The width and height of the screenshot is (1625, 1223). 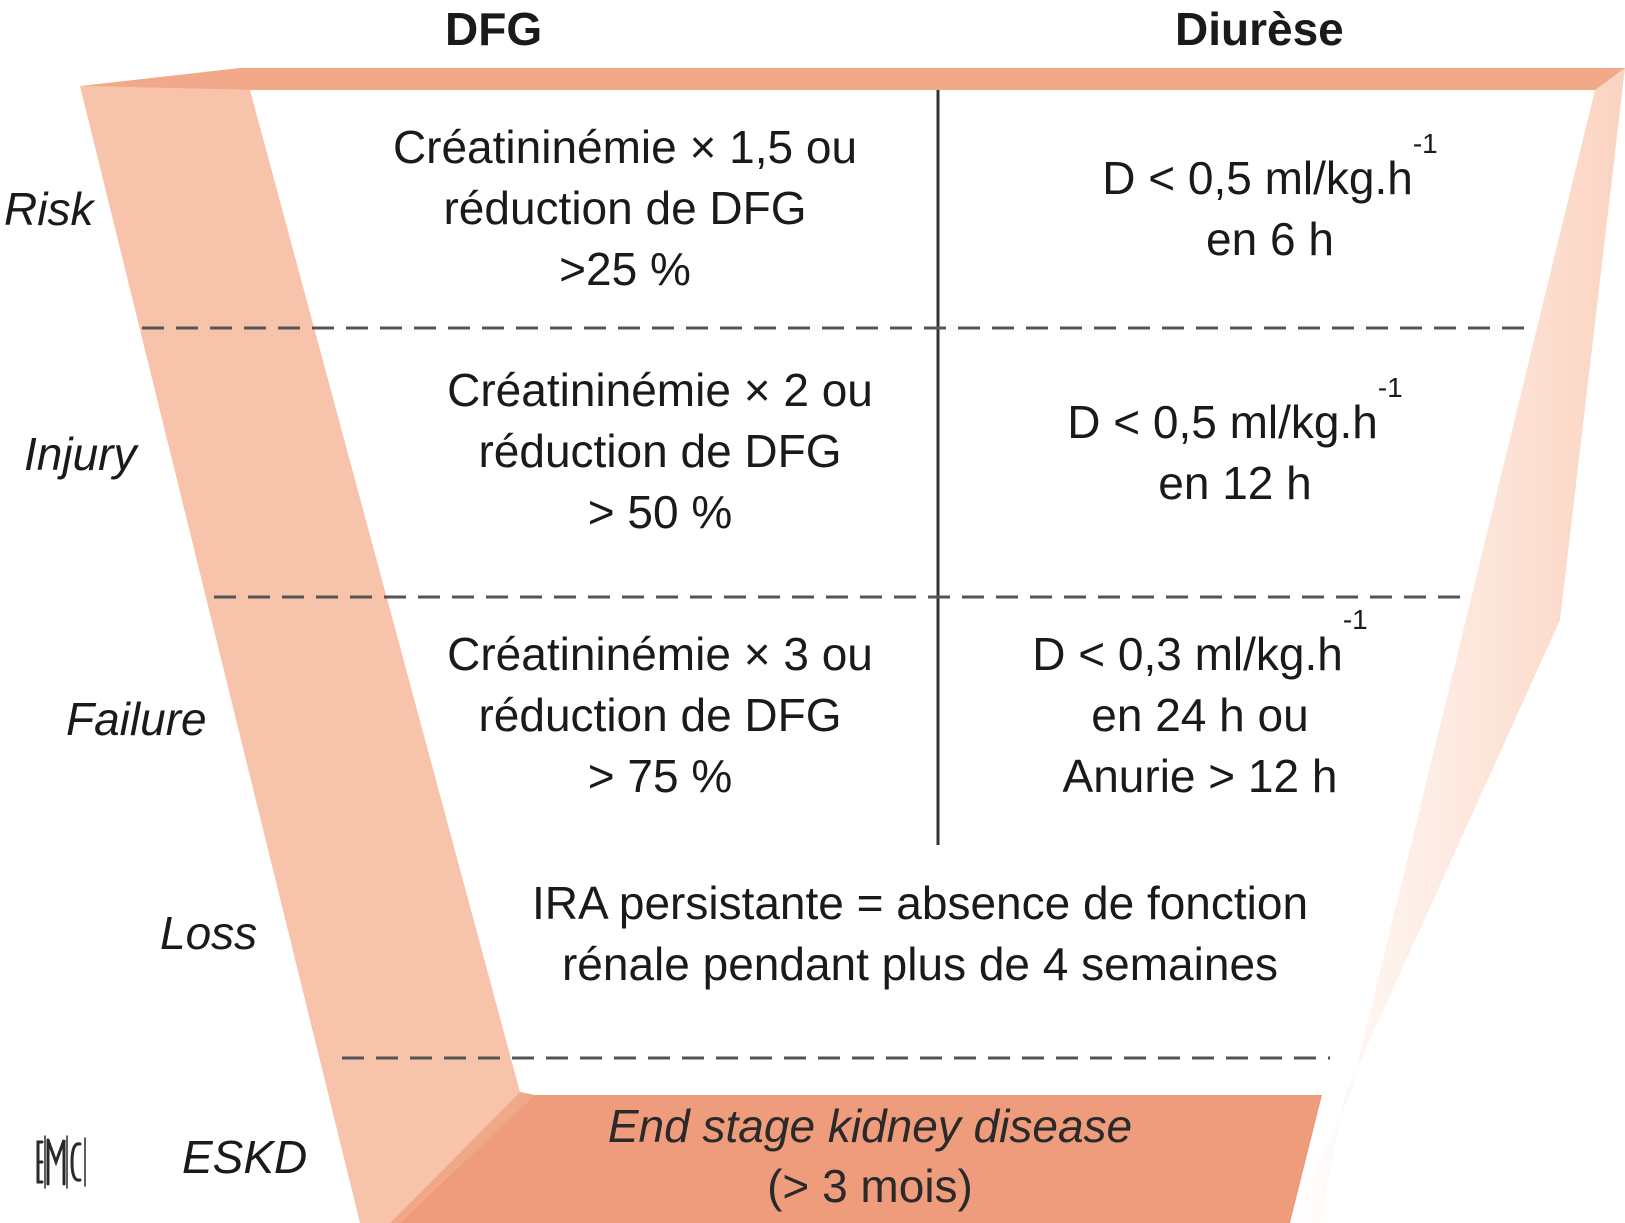 What do you see at coordinates (920, 903) in the screenshot?
I see `loss-line-1: IRA persistante = absence de fonction` at bounding box center [920, 903].